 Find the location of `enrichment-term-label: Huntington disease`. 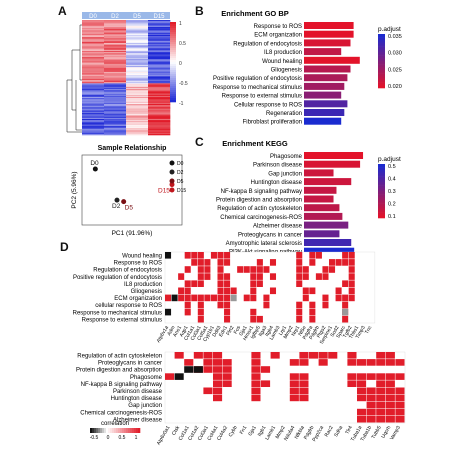

enrichment-term-label: Huntington disease is located at coordinates (277, 183).